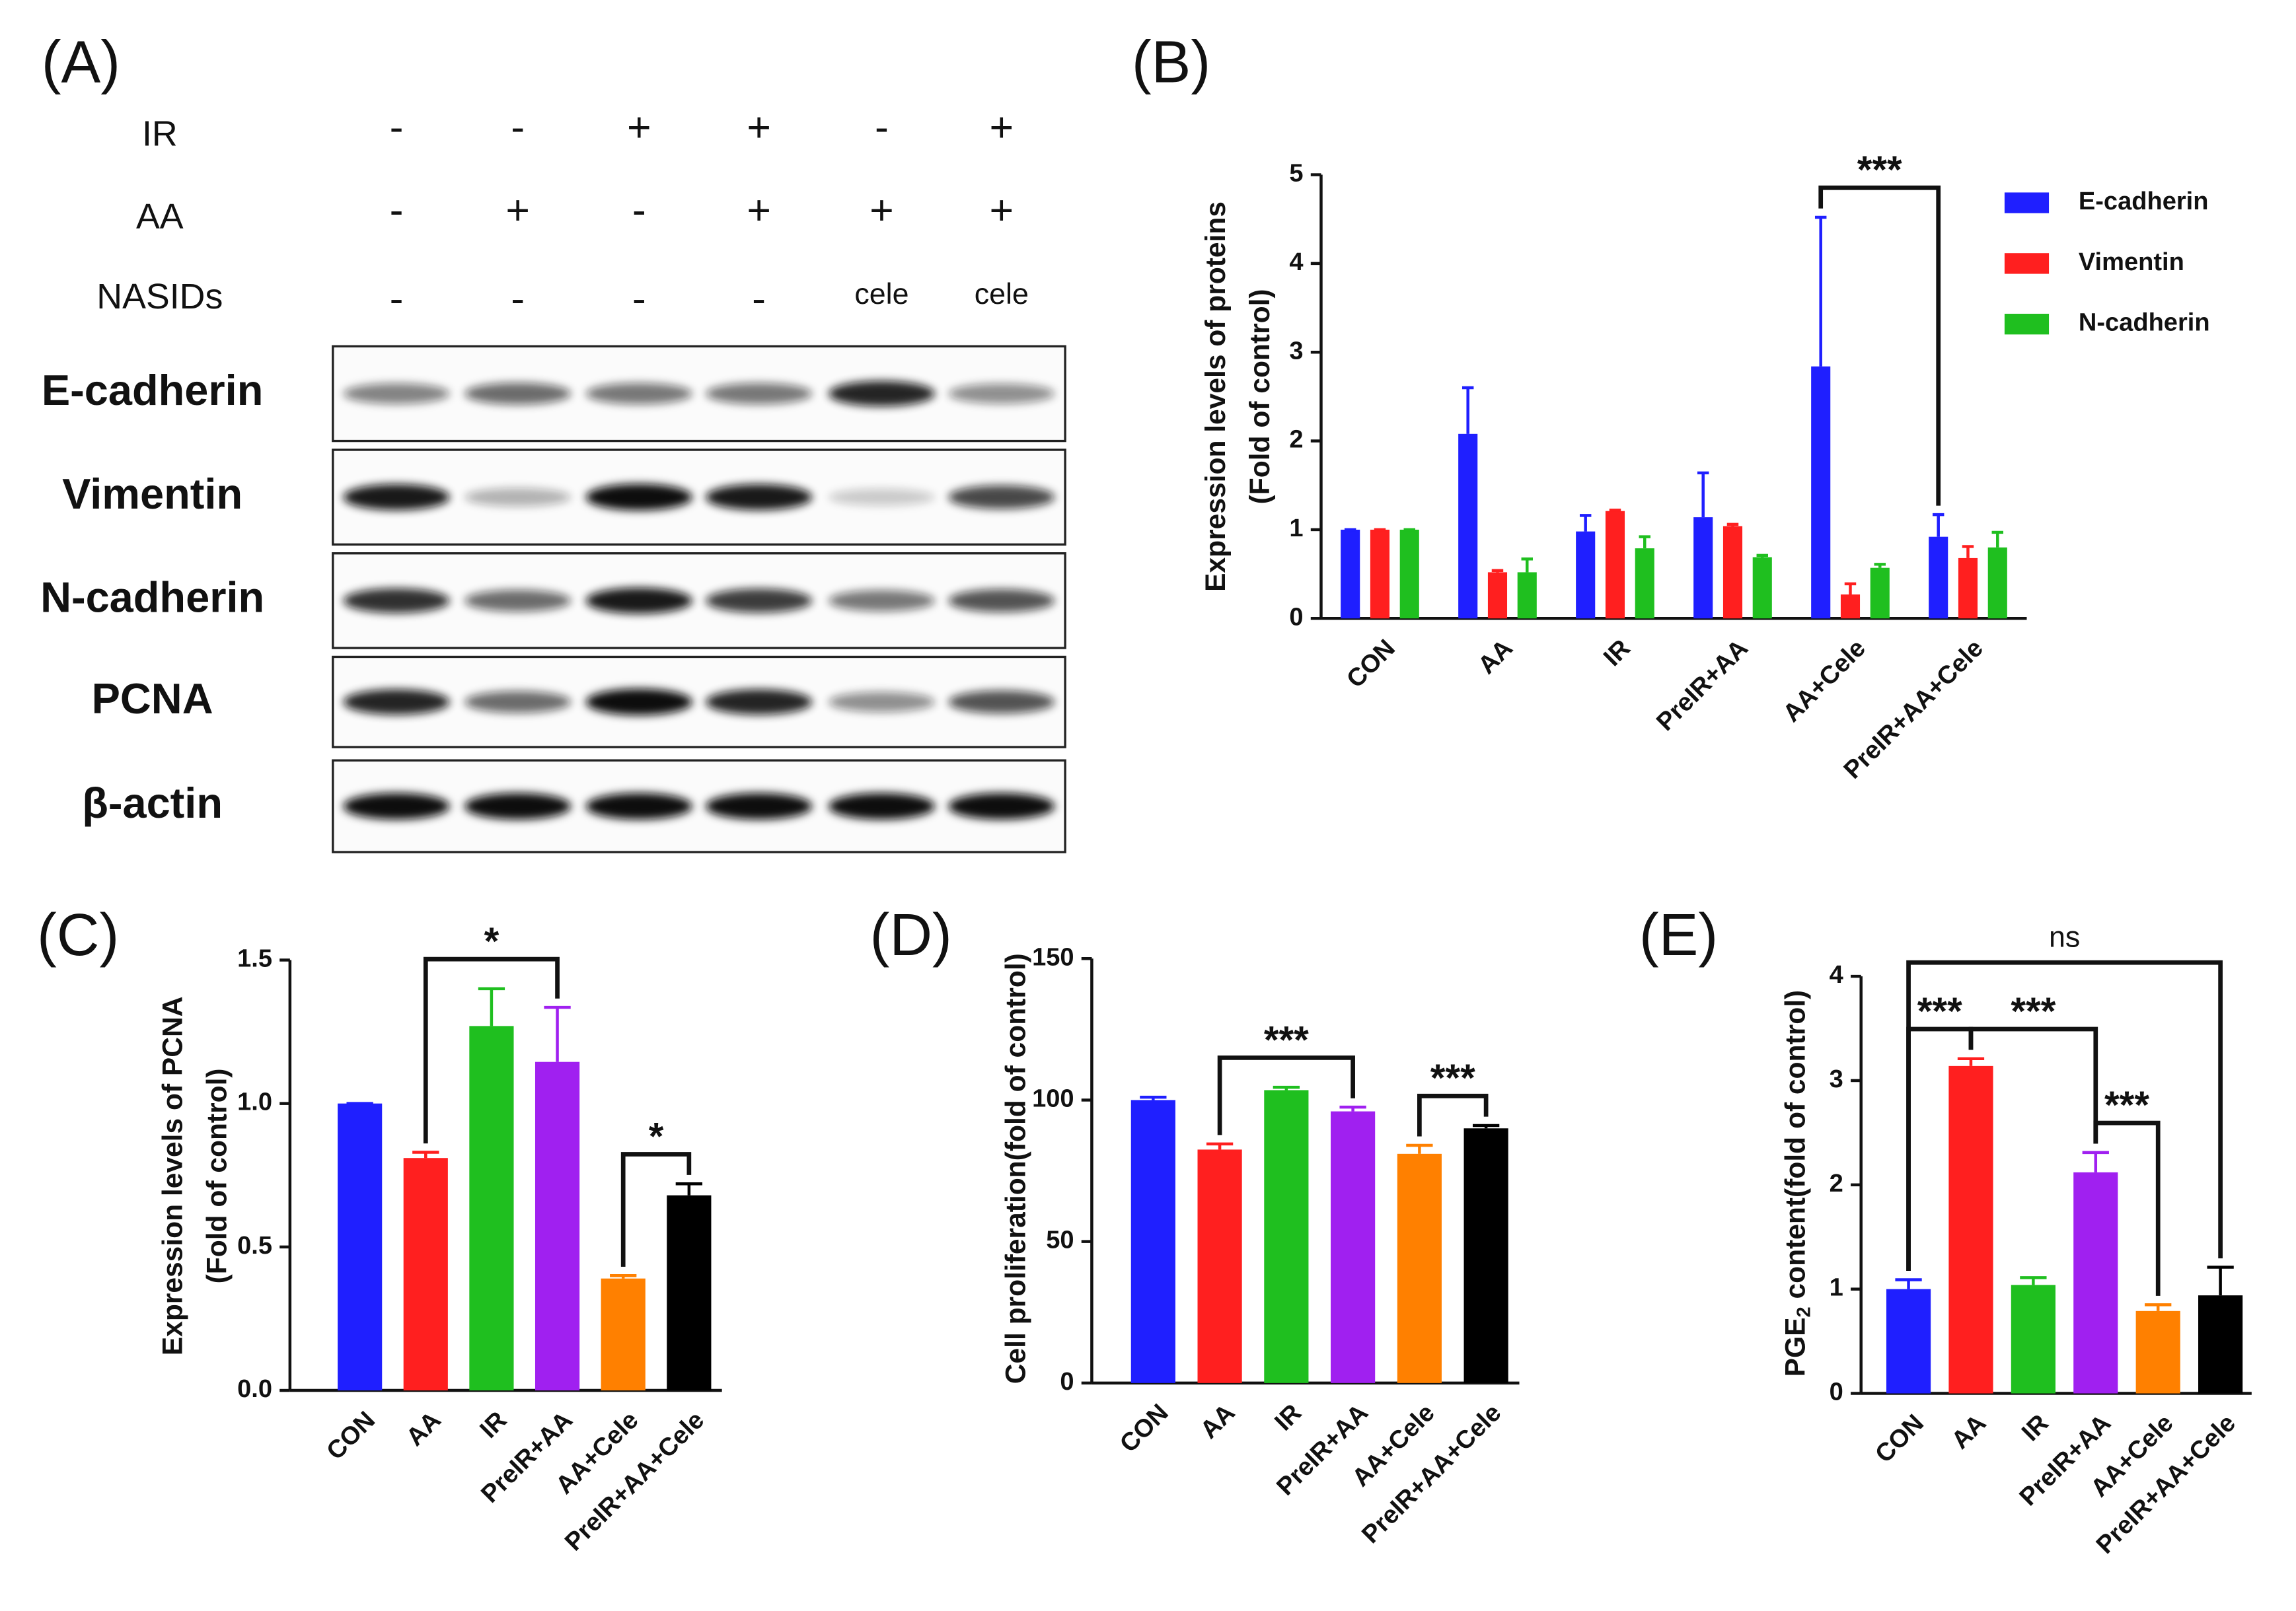 The image size is (2296, 1611). I want to click on y-axis-label: Expression levels of proteins, so click(1216, 397).